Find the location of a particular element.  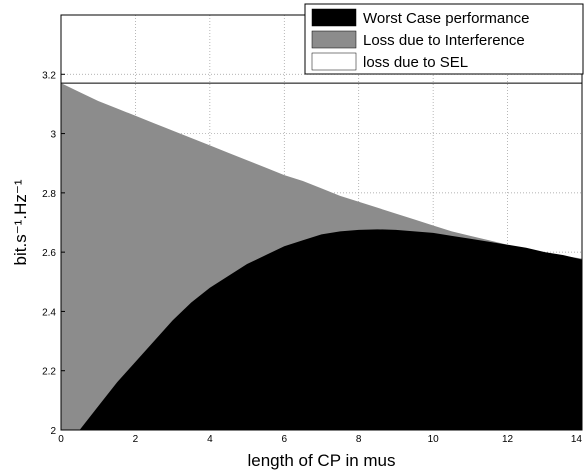

legend-swatch-interference is located at coordinates (334, 39).